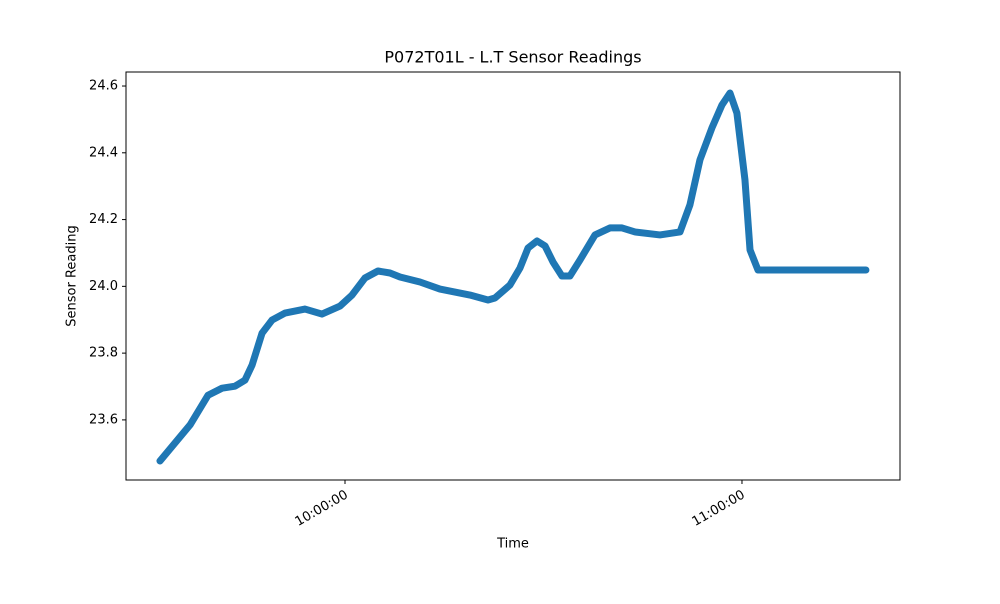 The height and width of the screenshot is (604, 1000). Describe the element at coordinates (103, 353) in the screenshot. I see `y-tick-label: 23.8` at that location.